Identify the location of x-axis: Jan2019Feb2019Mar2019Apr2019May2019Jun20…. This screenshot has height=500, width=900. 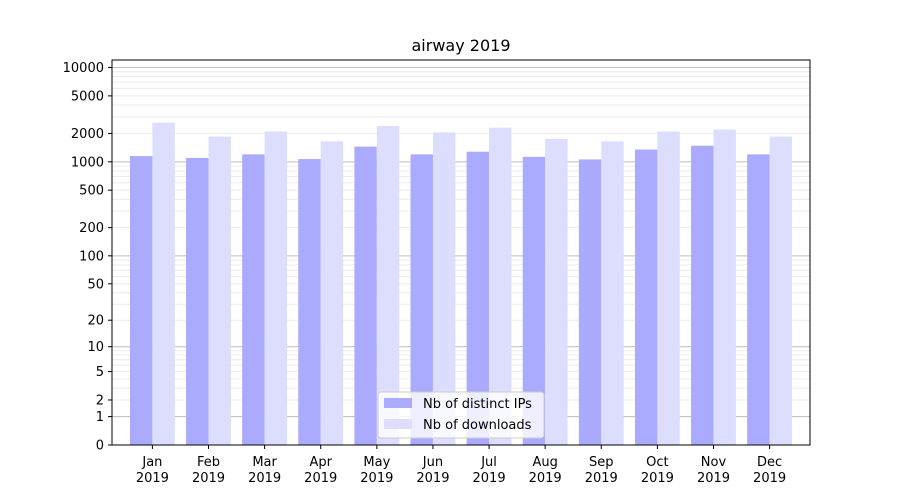
(461, 465).